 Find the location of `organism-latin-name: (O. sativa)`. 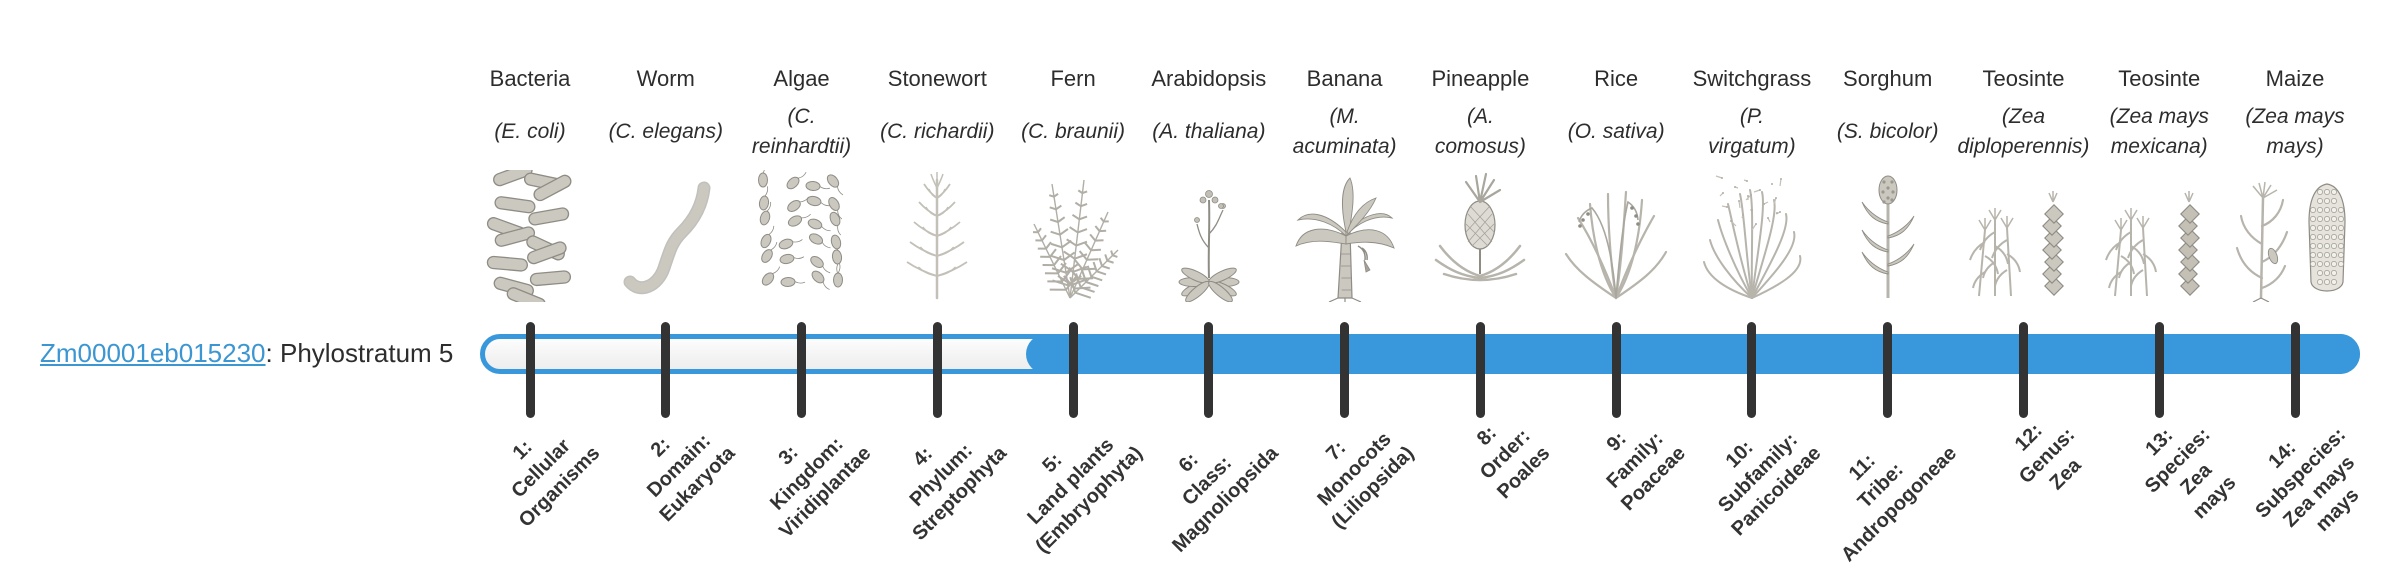

organism-latin-name: (O. sativa) is located at coordinates (1616, 131).